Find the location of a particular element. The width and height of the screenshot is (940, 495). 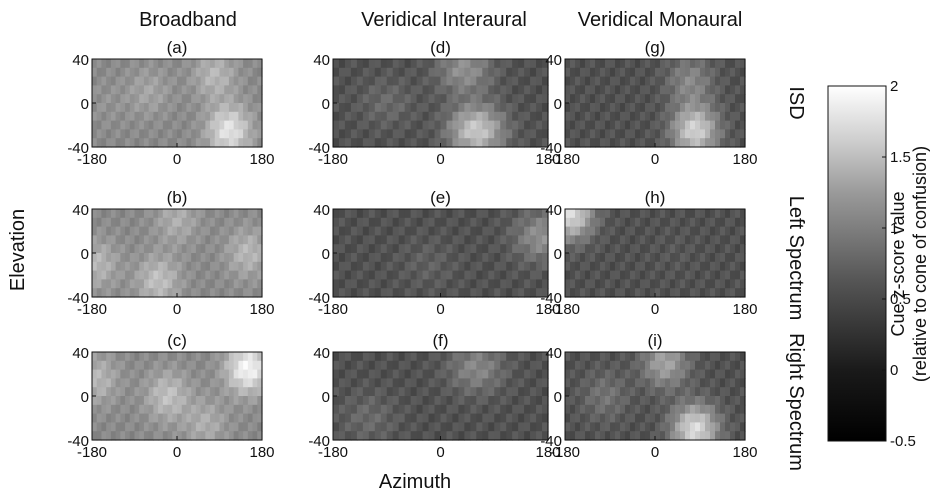

x-tick-label: 0 is located at coordinates (177, 159).